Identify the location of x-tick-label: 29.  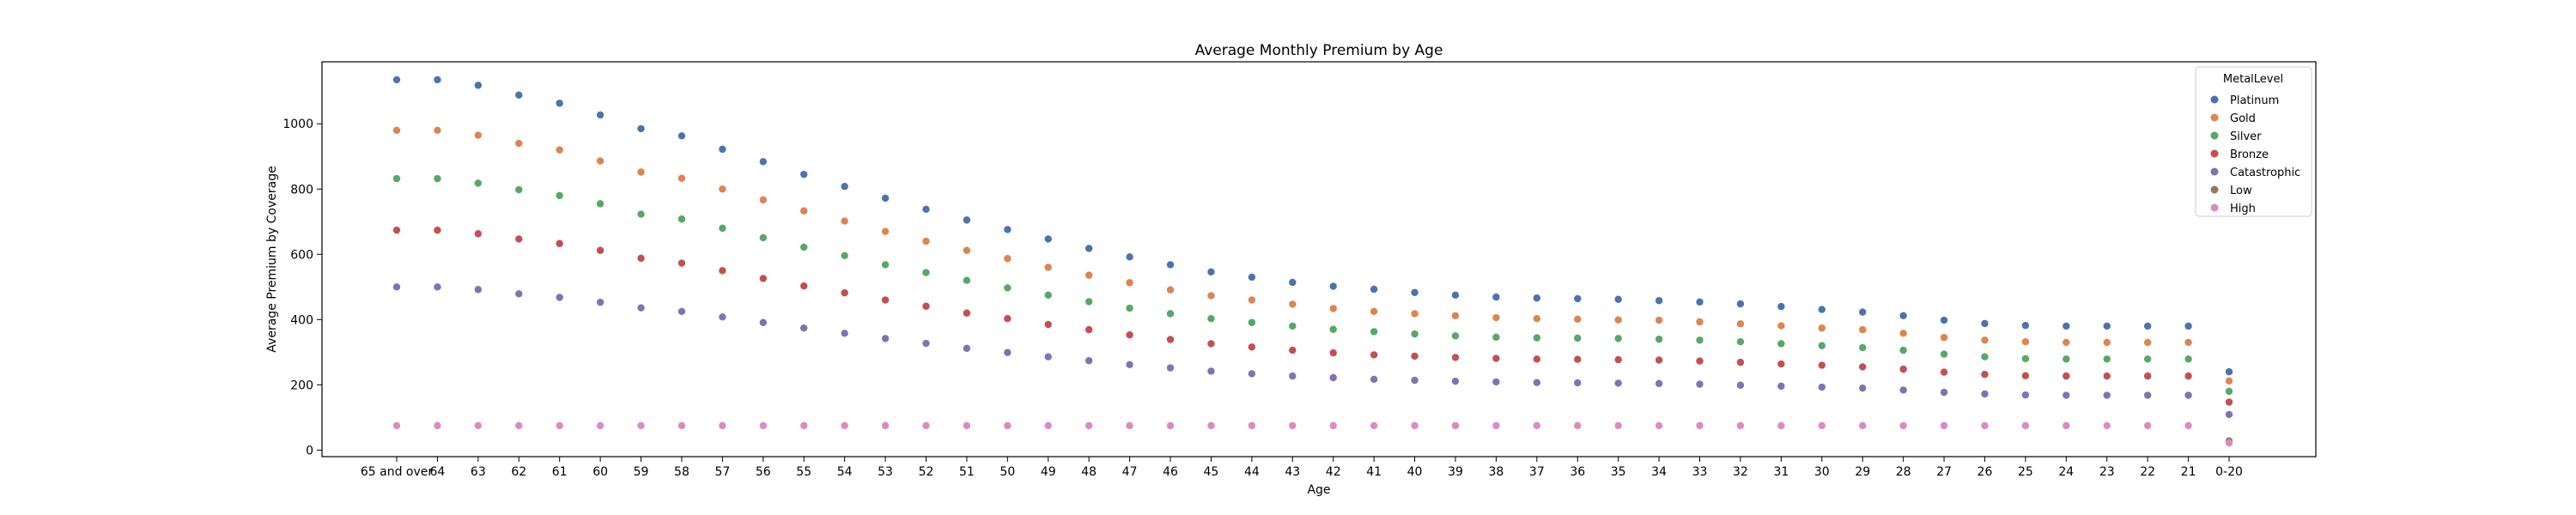
(1863, 472).